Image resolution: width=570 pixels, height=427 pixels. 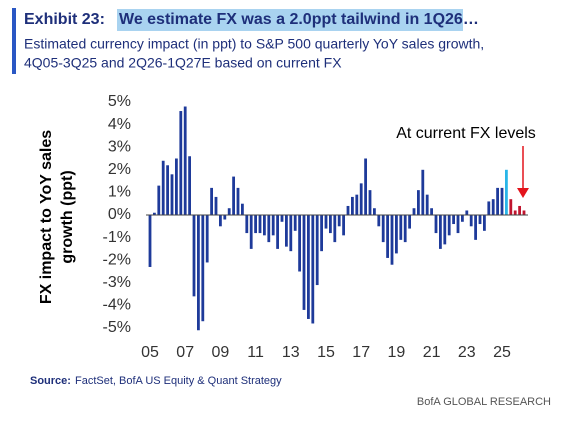 I want to click on y-tick-label: 1%, so click(x=119, y=192).